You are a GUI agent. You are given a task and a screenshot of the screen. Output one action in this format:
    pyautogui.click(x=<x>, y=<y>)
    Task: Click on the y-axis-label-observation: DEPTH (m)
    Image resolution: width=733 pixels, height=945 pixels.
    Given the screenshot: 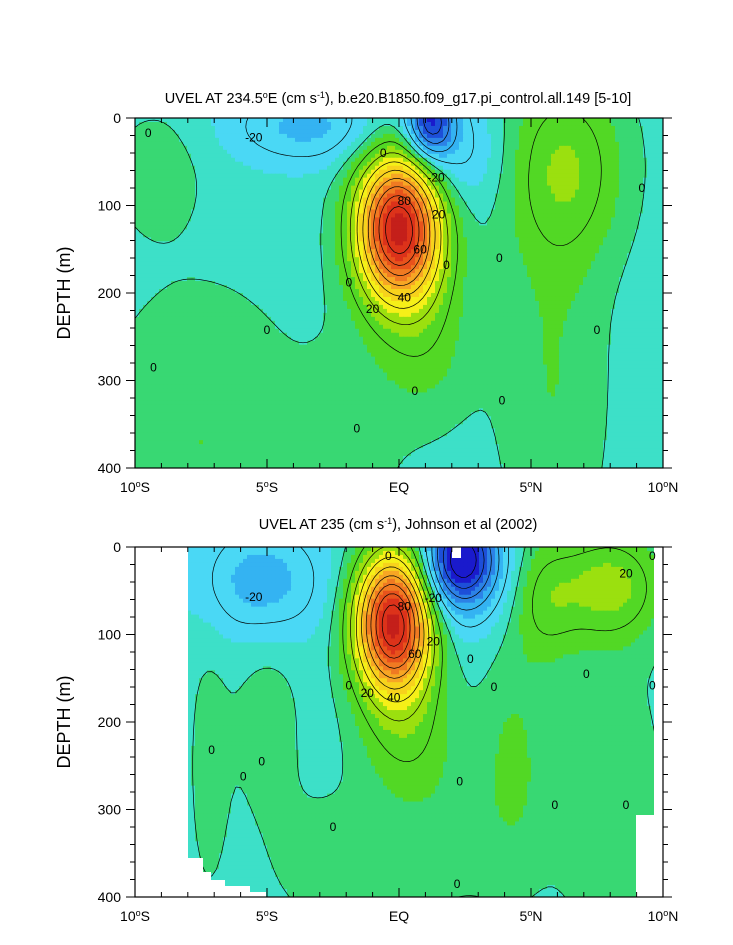 What is the action you would take?
    pyautogui.click(x=64, y=722)
    